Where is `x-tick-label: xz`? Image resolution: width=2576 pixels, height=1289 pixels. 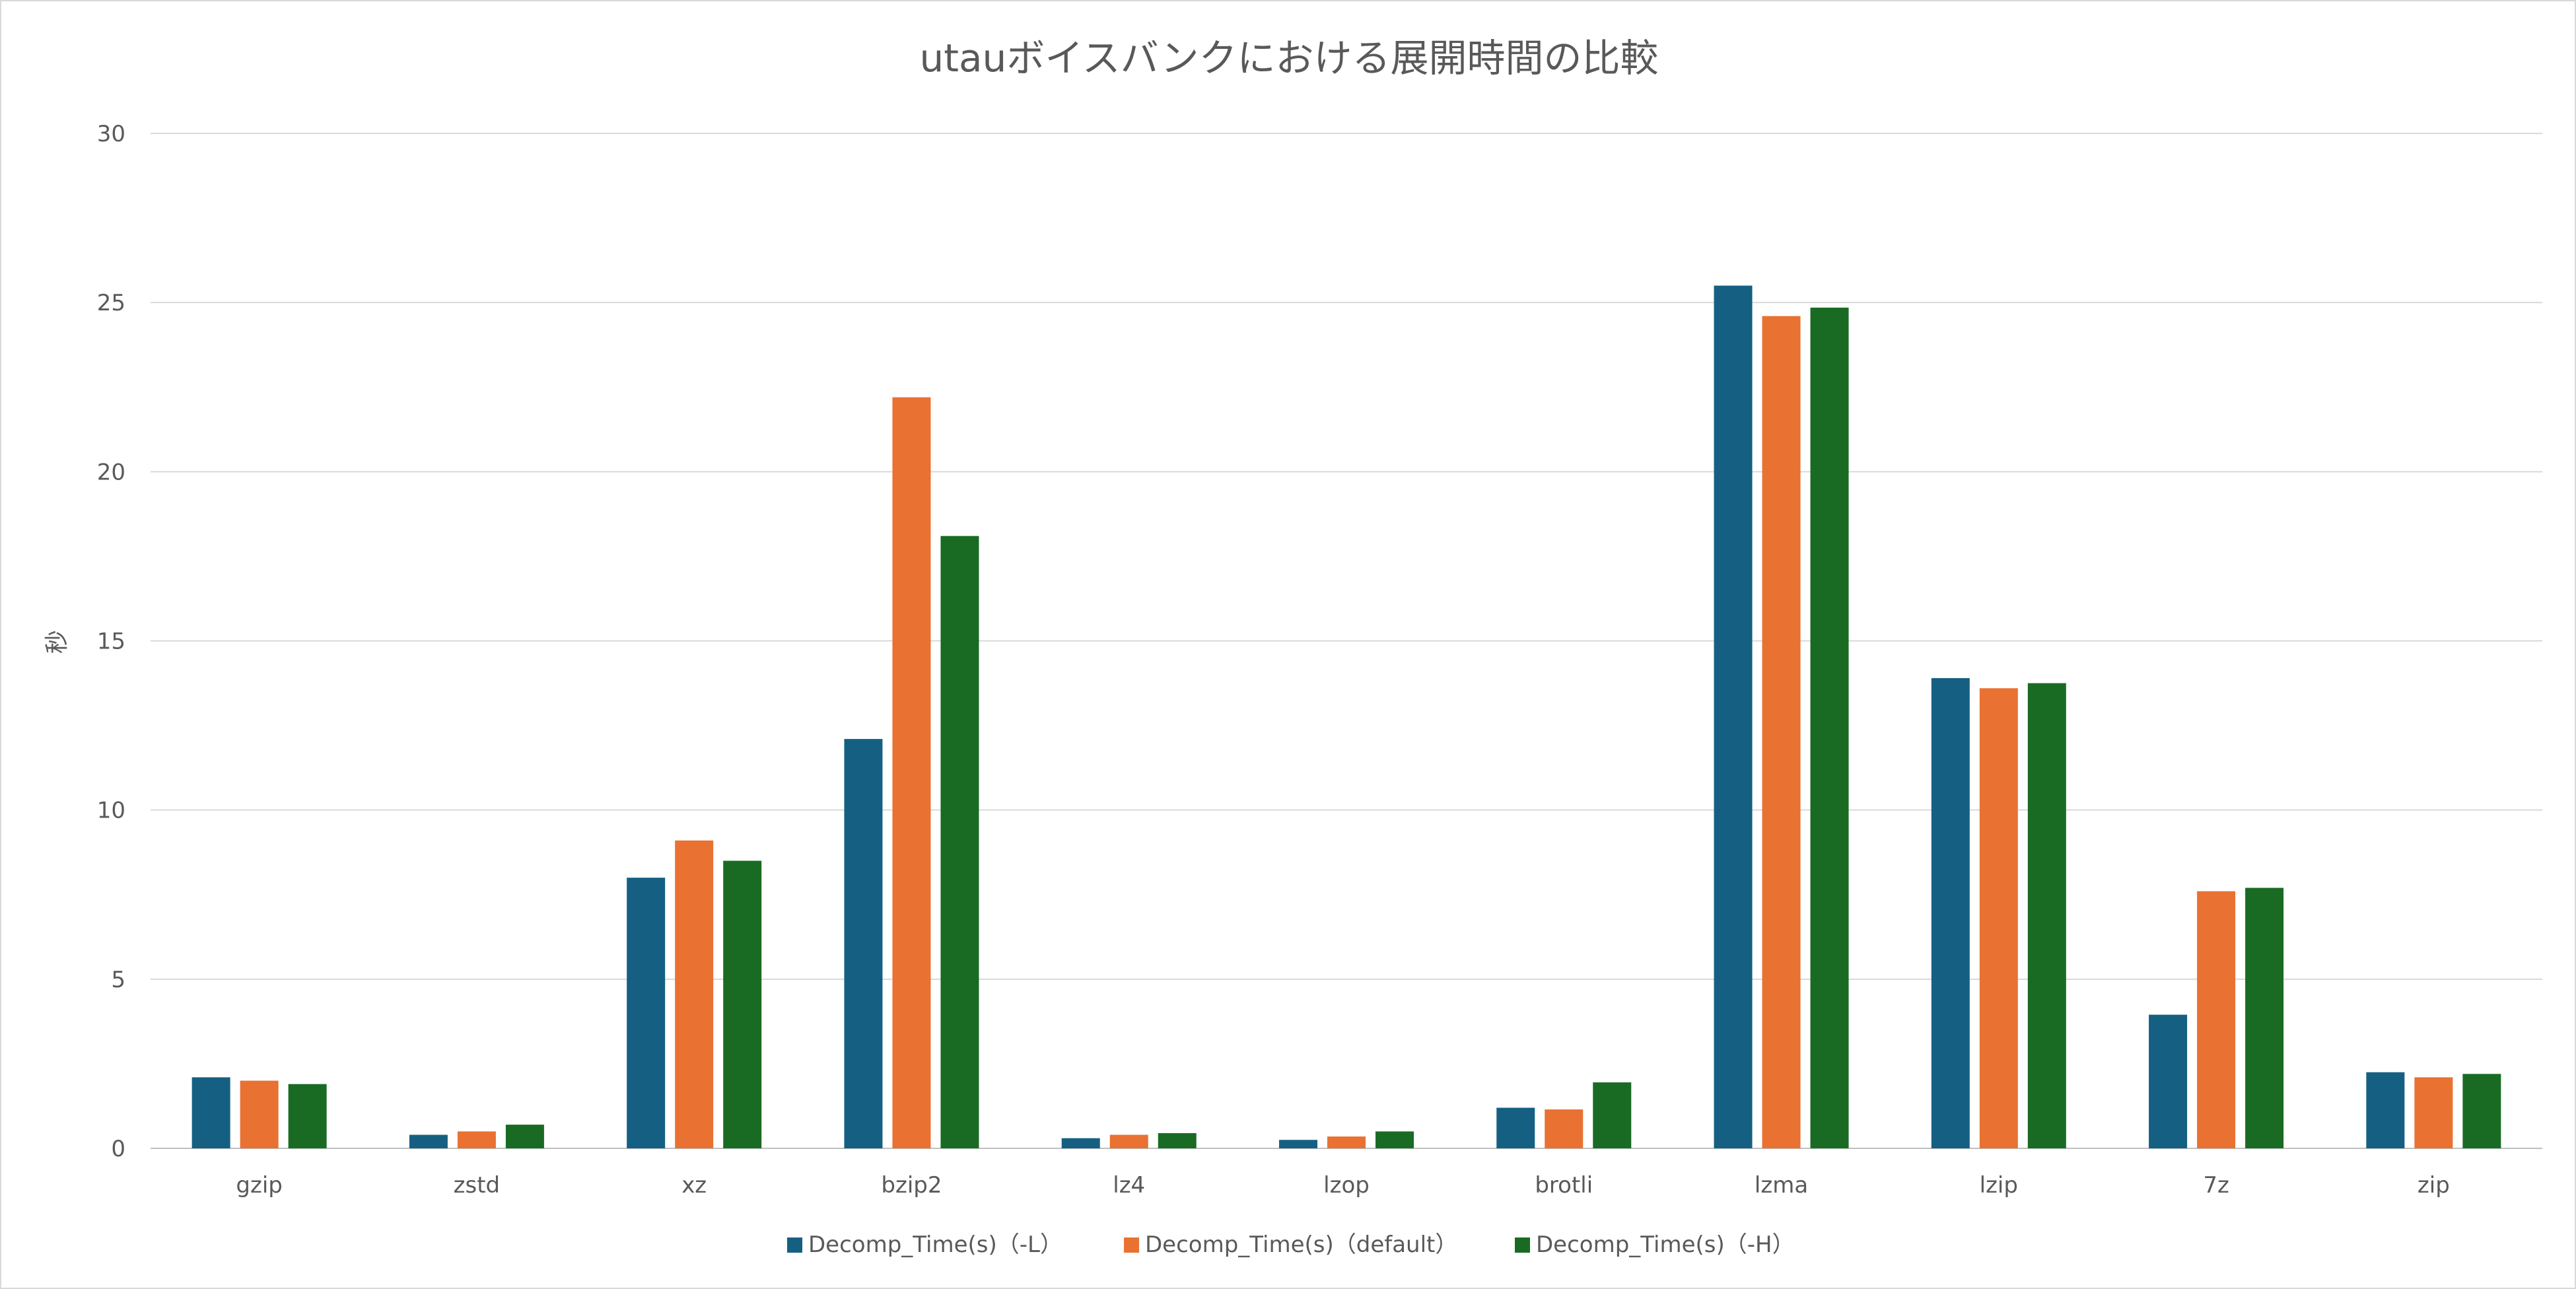
x-tick-label: xz is located at coordinates (694, 1185).